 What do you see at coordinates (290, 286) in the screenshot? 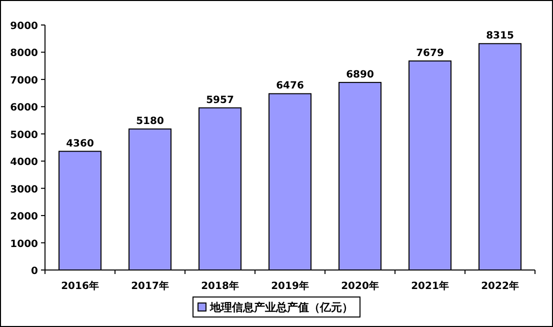
I see `x-tick-label: 2019年` at bounding box center [290, 286].